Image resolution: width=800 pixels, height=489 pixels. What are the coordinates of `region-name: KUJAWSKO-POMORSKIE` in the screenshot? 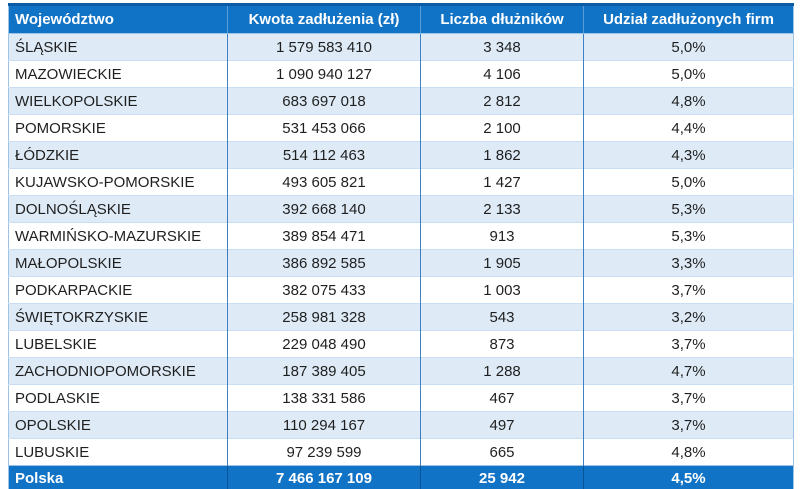 It's located at (118, 182).